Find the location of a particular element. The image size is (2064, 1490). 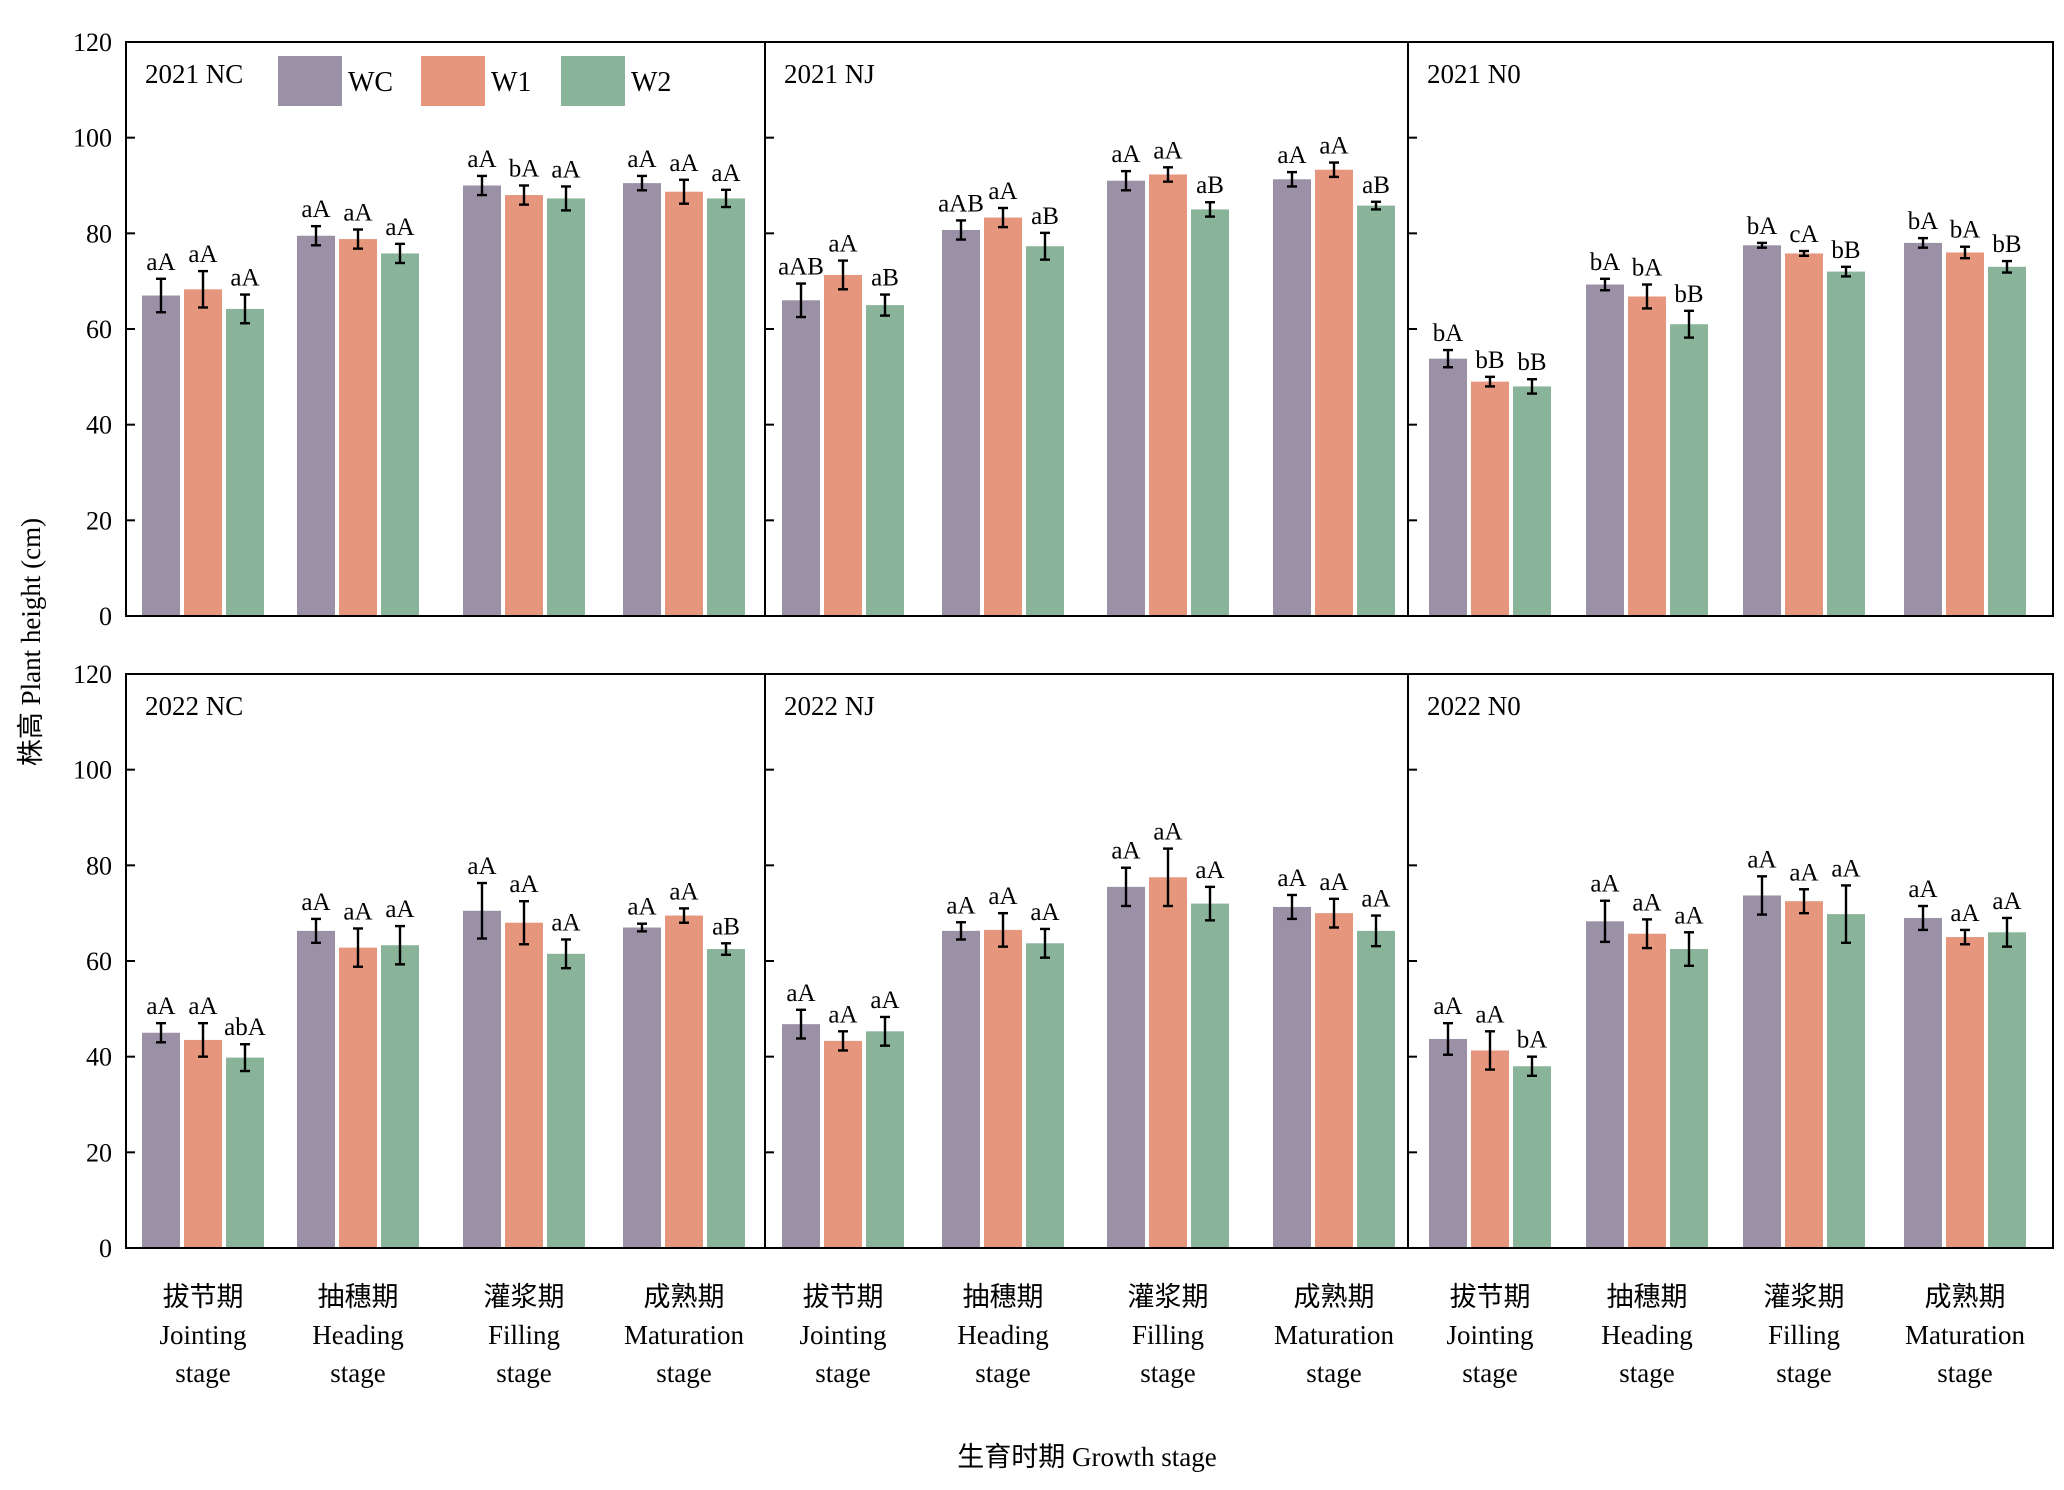

legend-entry-w1: W1 is located at coordinates (476, 81).